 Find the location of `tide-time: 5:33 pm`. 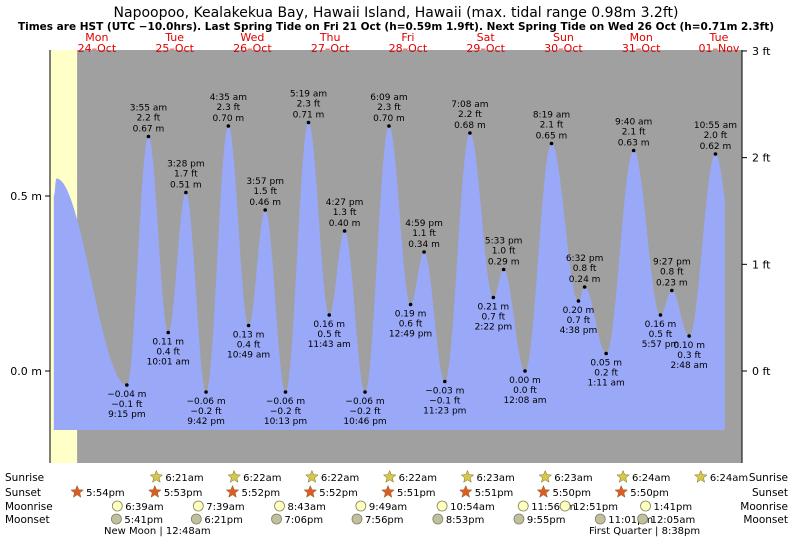

tide-time: 5:33 pm is located at coordinates (504, 242).